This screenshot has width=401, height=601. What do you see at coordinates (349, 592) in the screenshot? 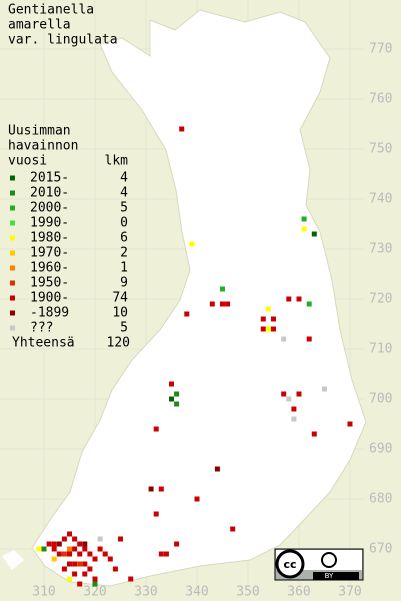
I see `x-tick-label: 370` at bounding box center [349, 592].